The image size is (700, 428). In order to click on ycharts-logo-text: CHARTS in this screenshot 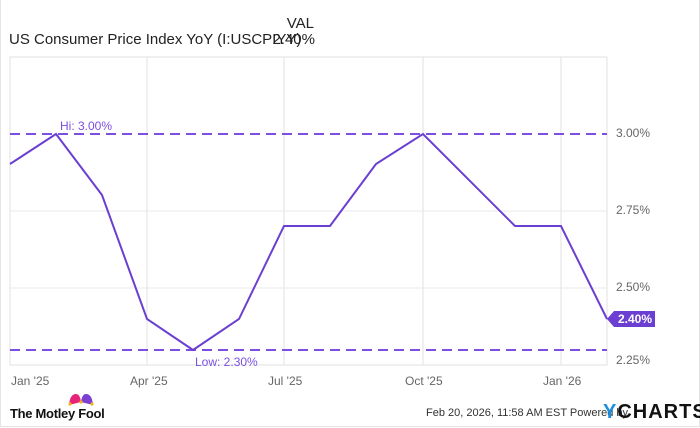, I will do `click(658, 412)`.